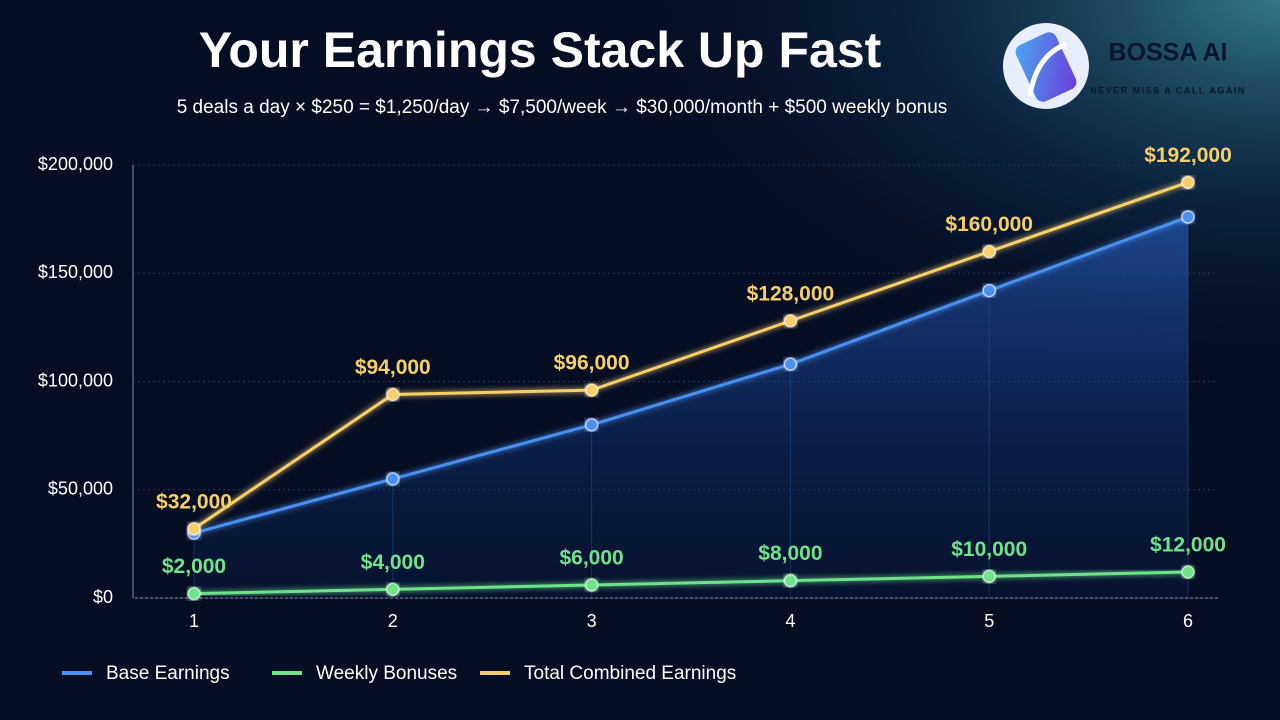 The image size is (1280, 720). I want to click on value-label: $192,000, so click(1188, 155).